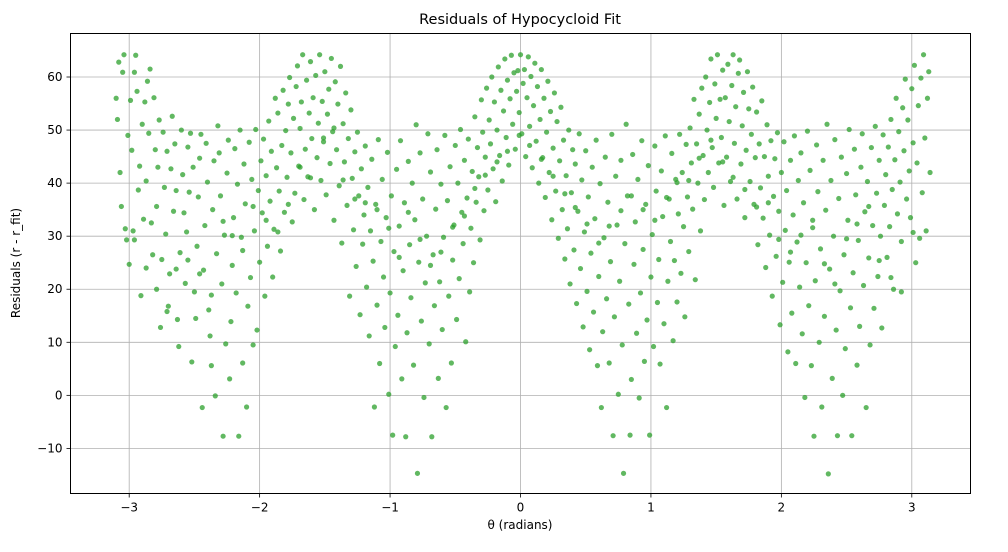 The height and width of the screenshot is (552, 1008). What do you see at coordinates (54, 289) in the screenshot?
I see `y-tick-label: 20` at bounding box center [54, 289].